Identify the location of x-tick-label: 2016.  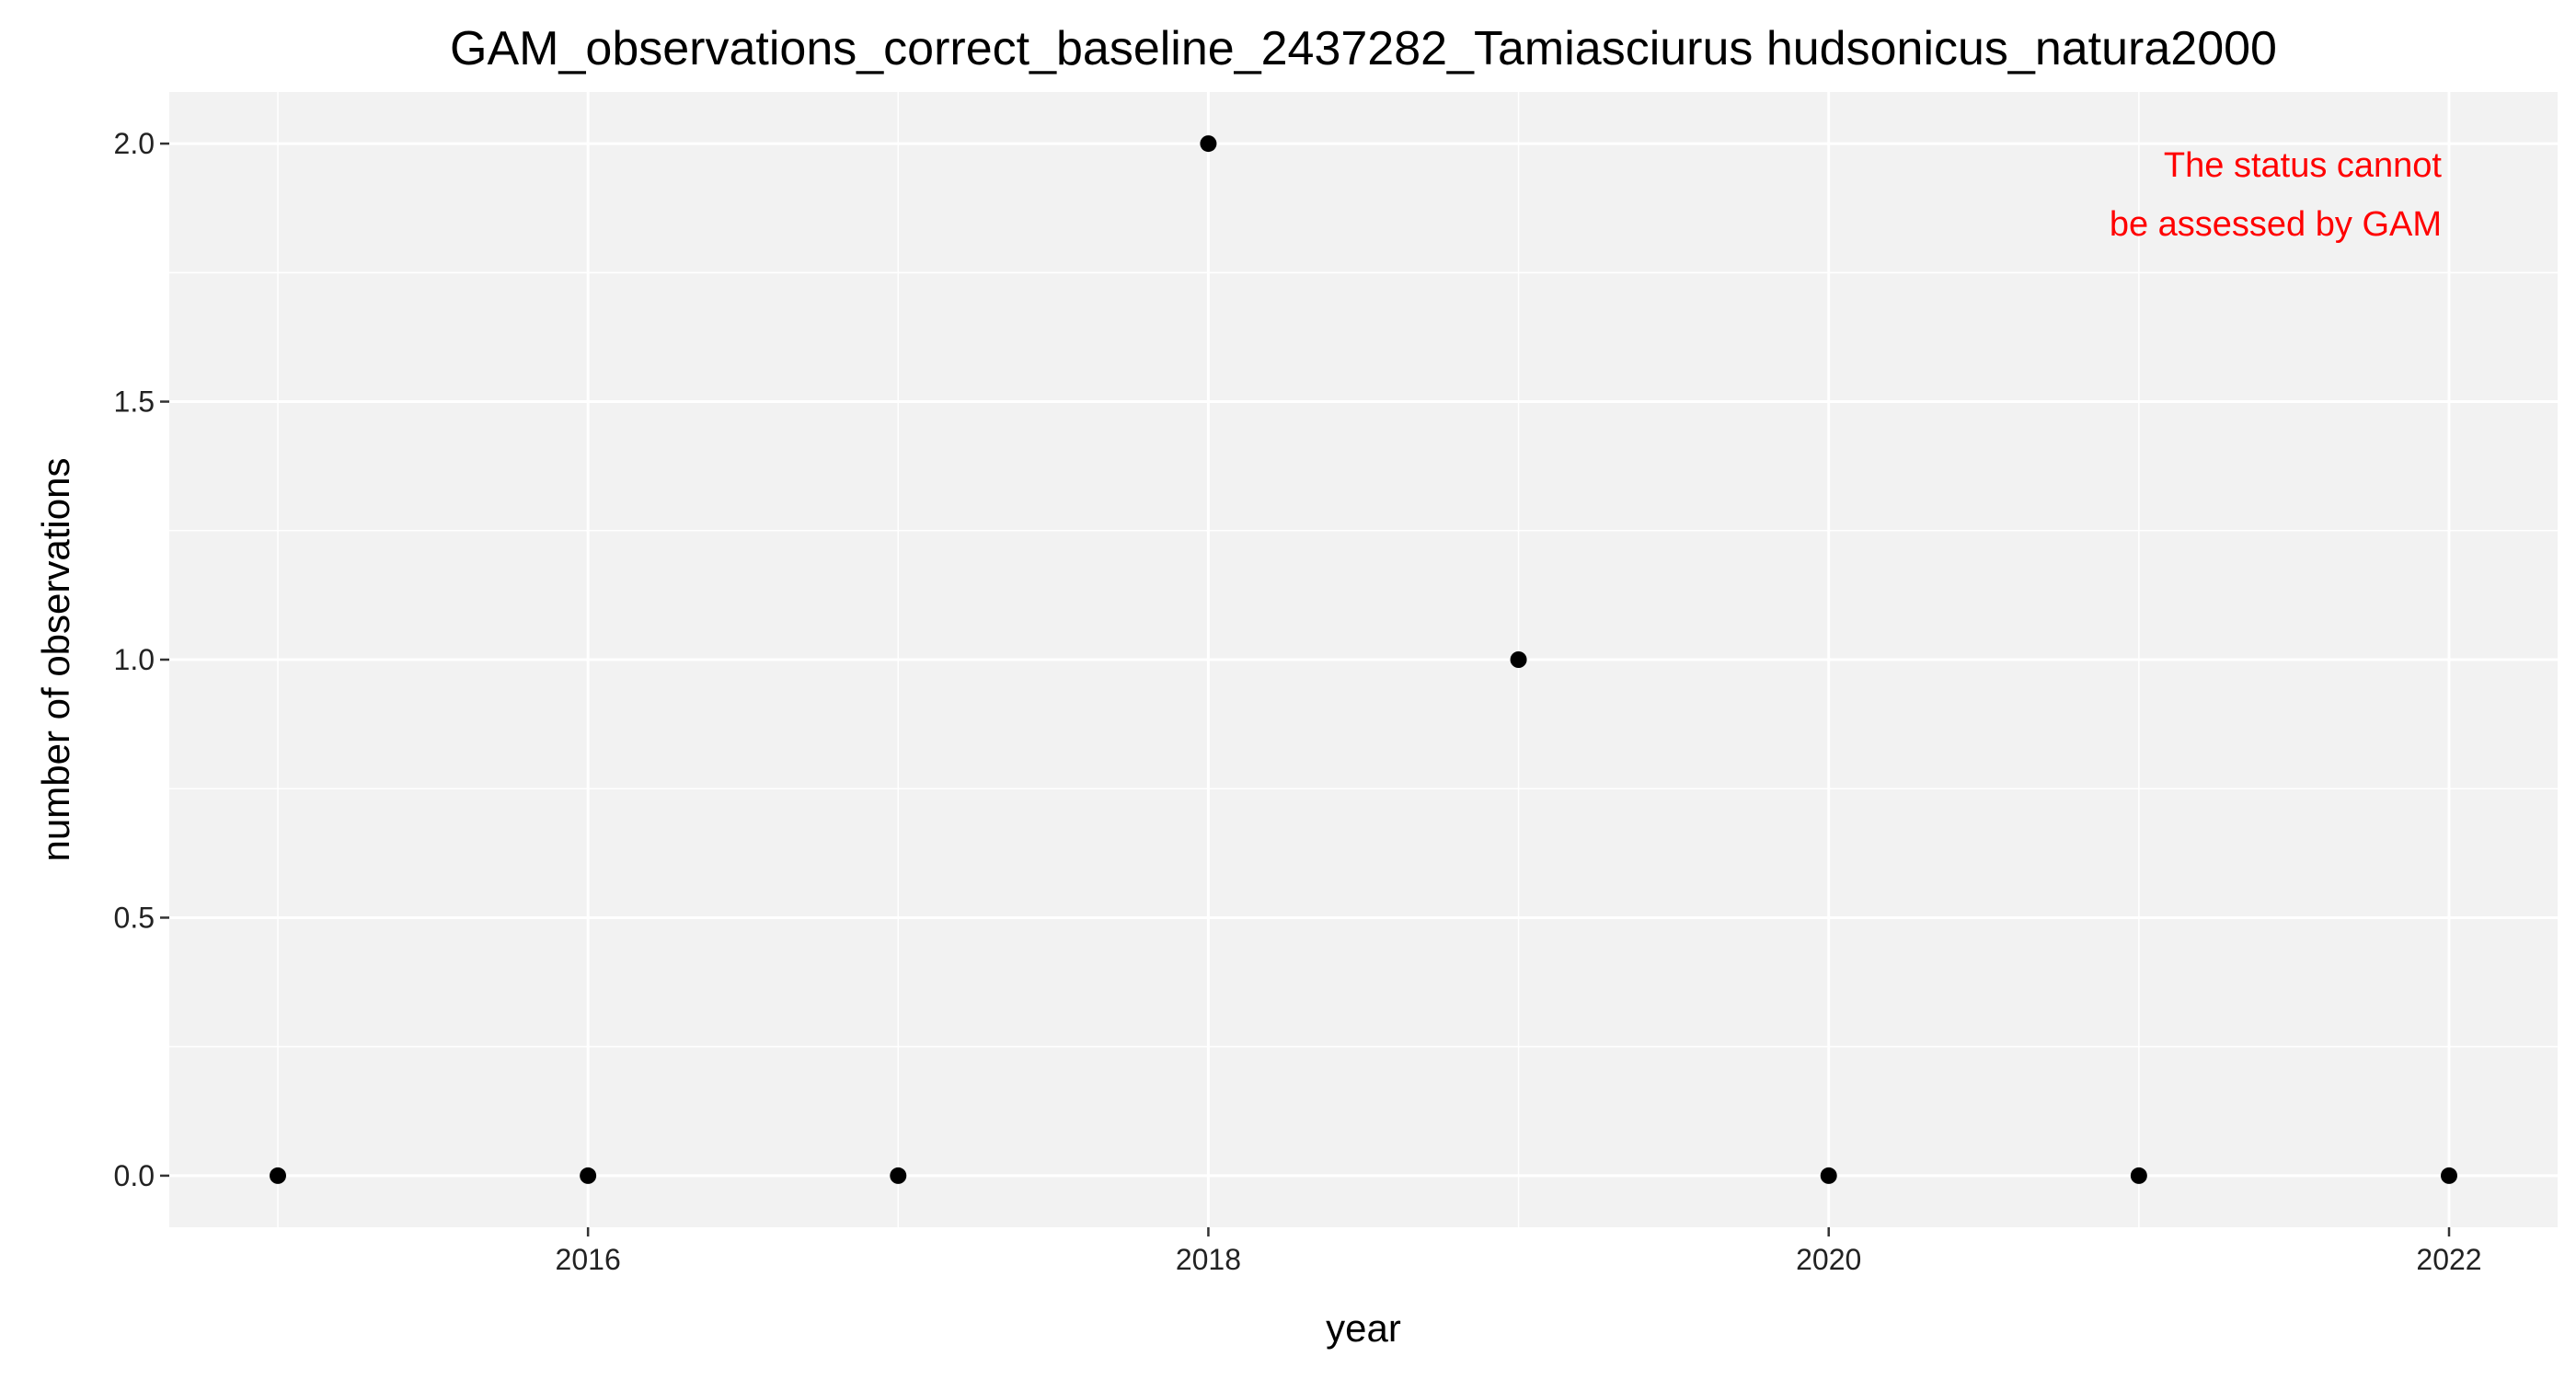
(588, 1259).